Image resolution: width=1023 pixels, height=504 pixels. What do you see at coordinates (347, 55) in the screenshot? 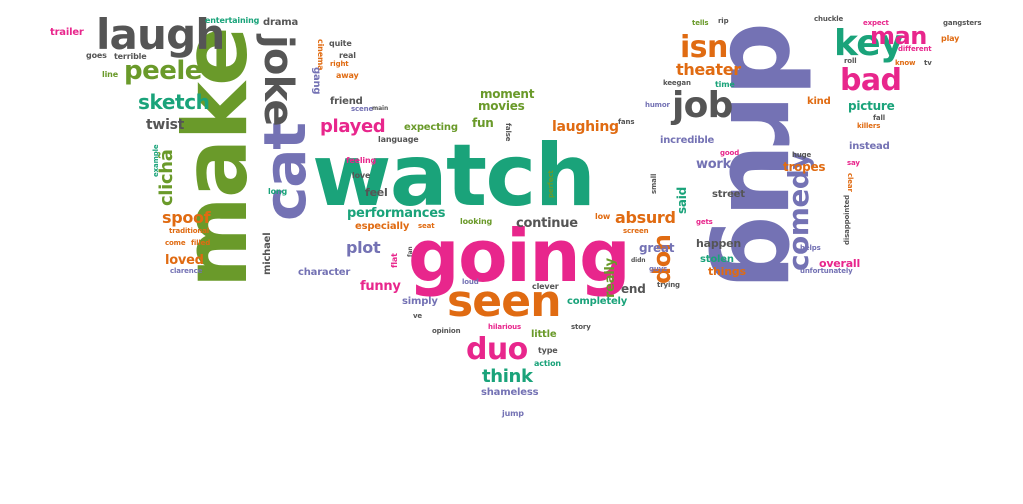
I see `word: real` at bounding box center [347, 55].